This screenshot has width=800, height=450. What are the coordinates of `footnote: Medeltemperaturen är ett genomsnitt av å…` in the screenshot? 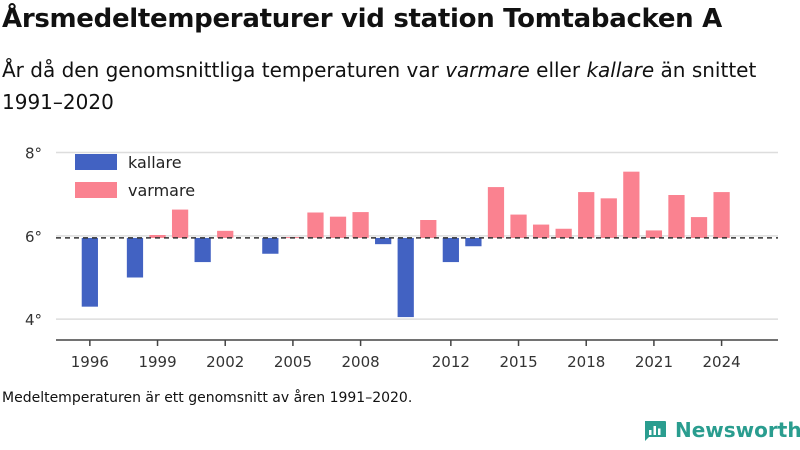 It's located at (207, 398).